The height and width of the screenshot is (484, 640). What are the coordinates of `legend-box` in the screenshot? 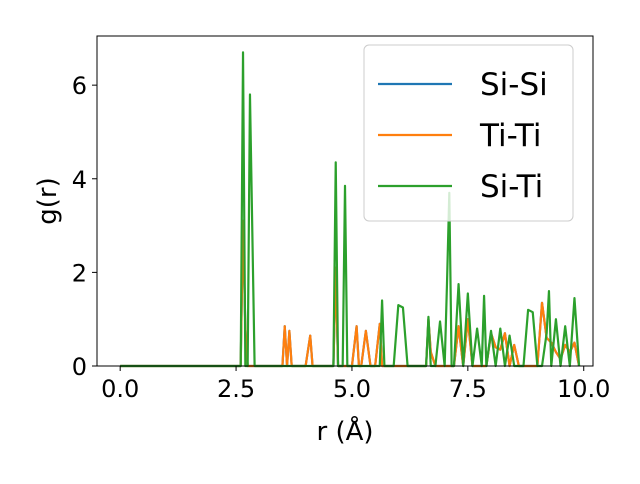 It's located at (468, 133).